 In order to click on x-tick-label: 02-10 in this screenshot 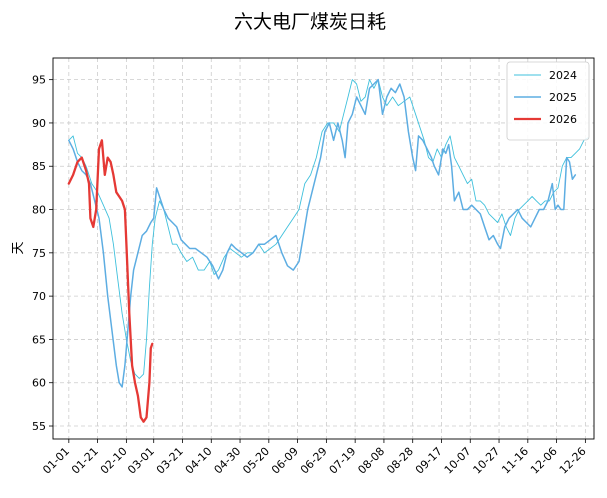, I will do `click(114, 461)`.